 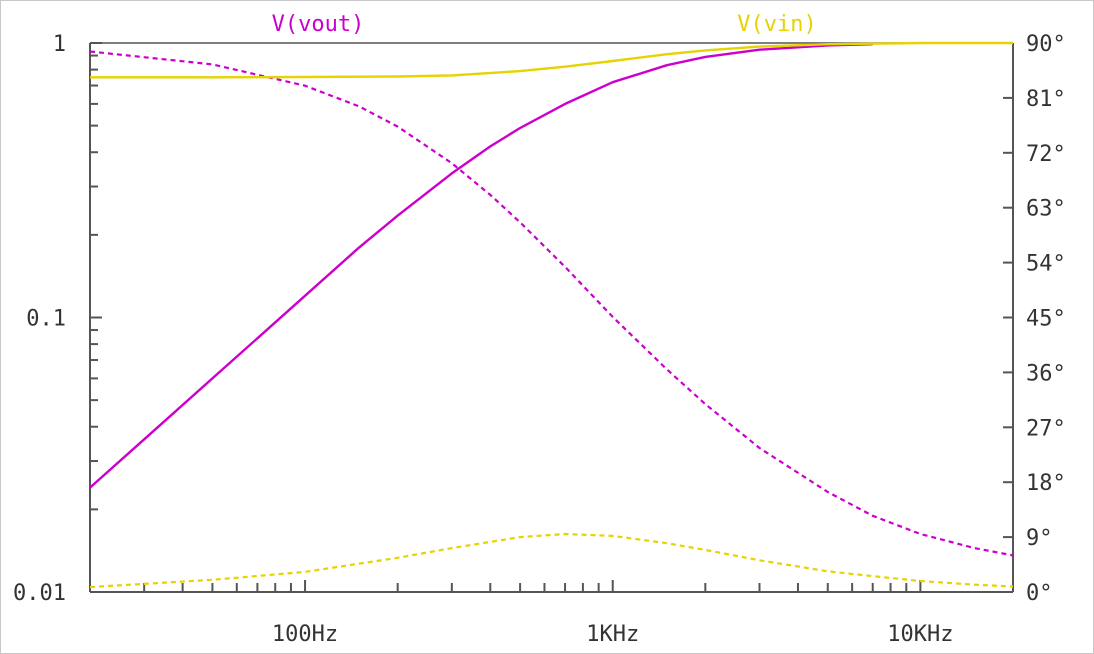 What do you see at coordinates (1046, 209) in the screenshot?
I see `right-tick-label: 63°` at bounding box center [1046, 209].